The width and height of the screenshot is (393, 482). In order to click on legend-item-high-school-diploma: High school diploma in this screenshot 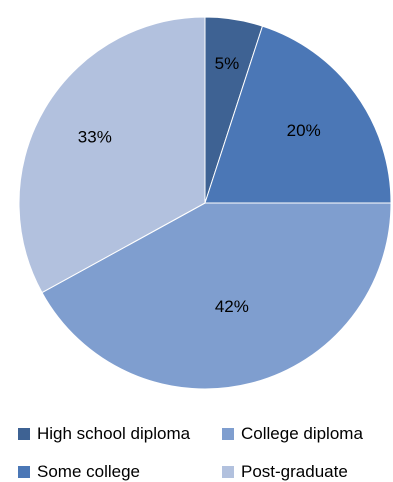, I will do `click(104, 434)`.